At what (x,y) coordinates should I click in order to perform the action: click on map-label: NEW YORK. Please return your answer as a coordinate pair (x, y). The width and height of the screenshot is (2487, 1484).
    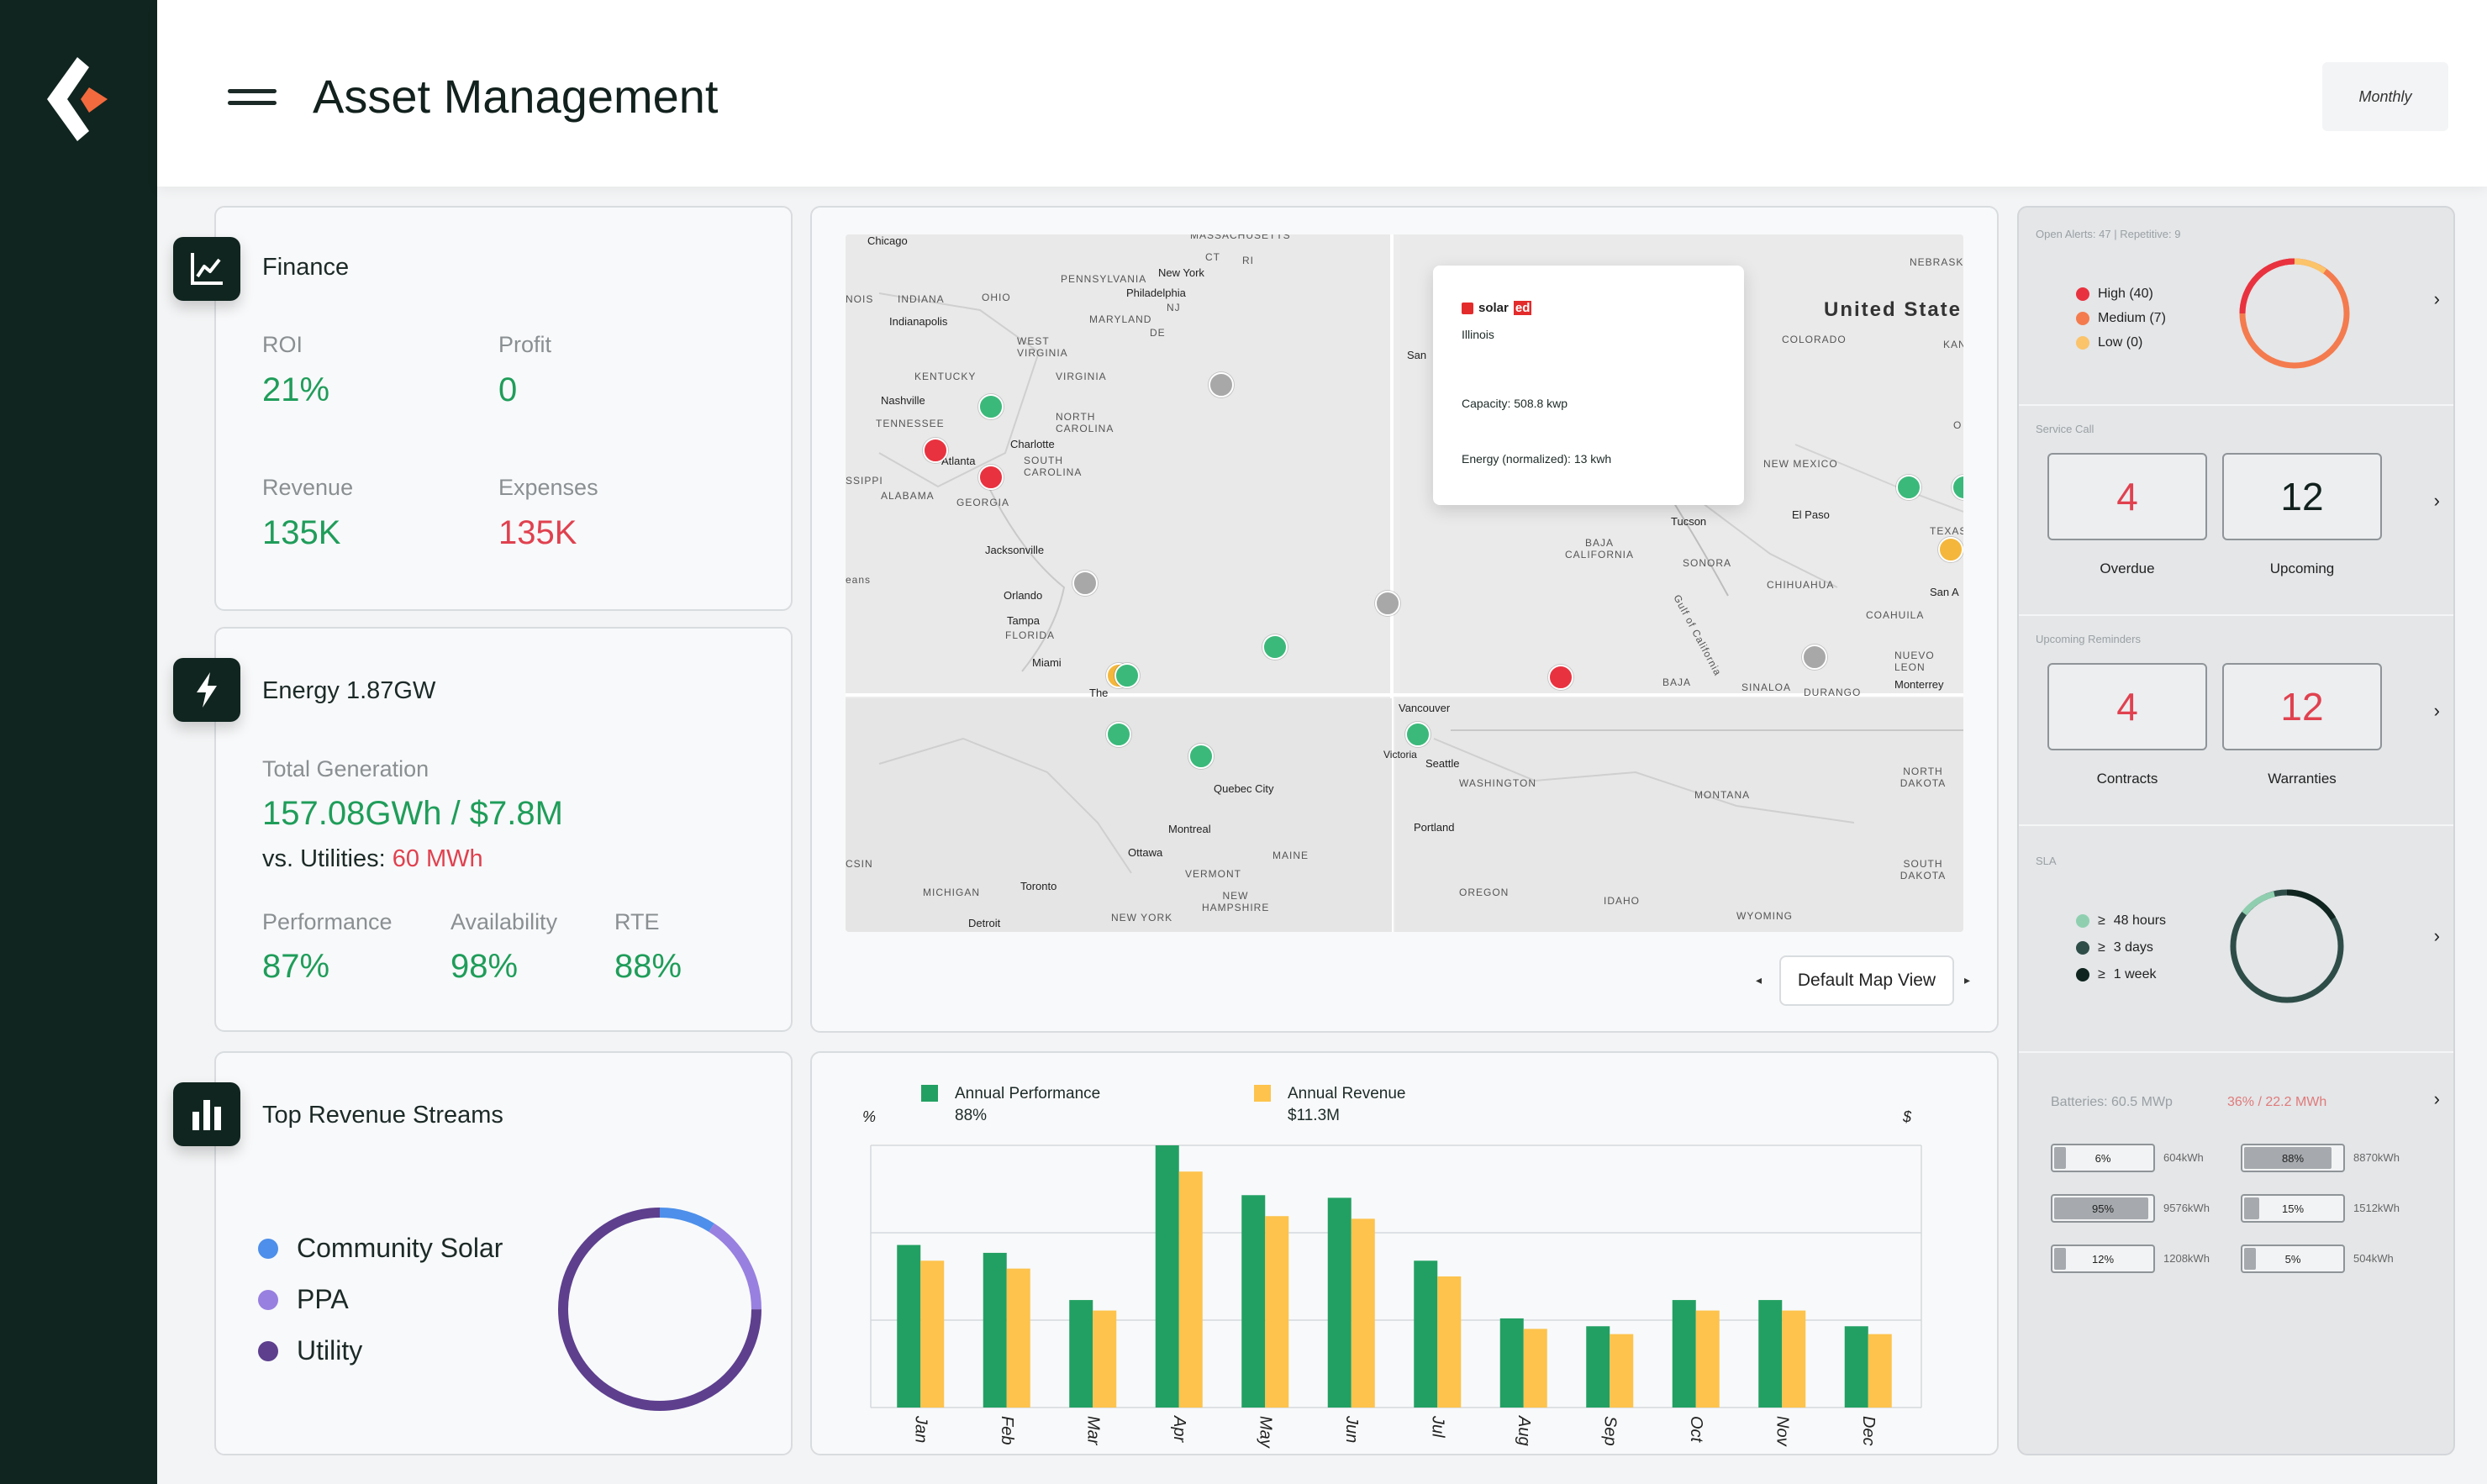
    Looking at the image, I should click on (1142, 918).